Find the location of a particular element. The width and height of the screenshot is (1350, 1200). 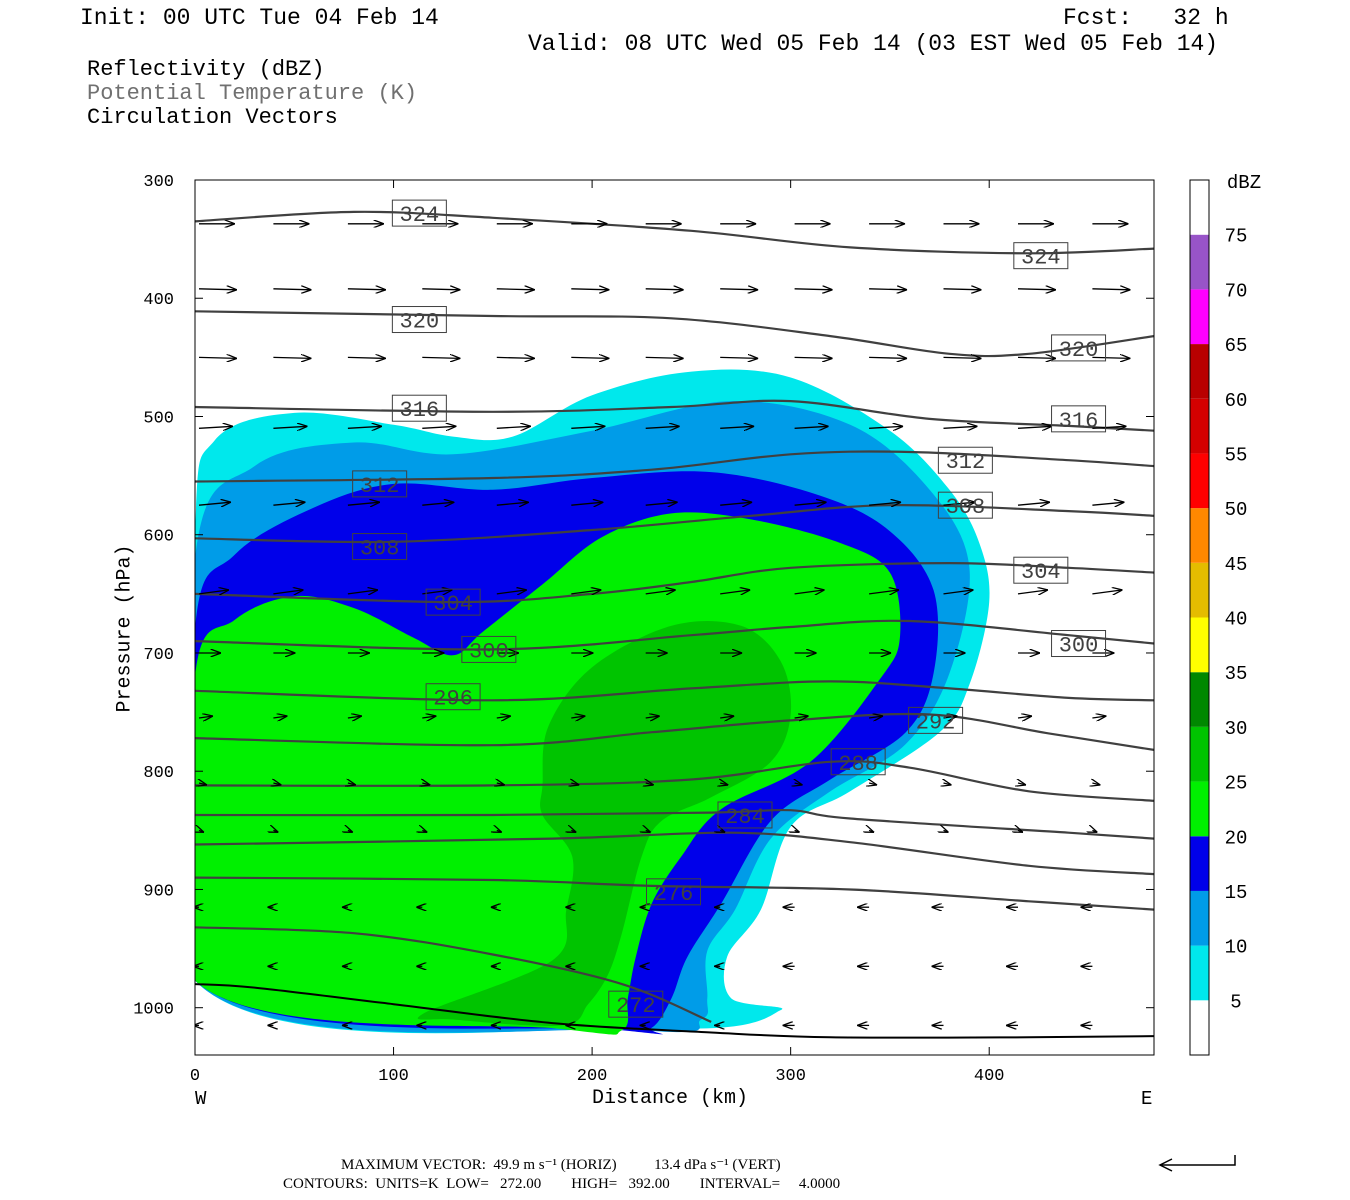

contour-label-284: 284 is located at coordinates (745, 815).